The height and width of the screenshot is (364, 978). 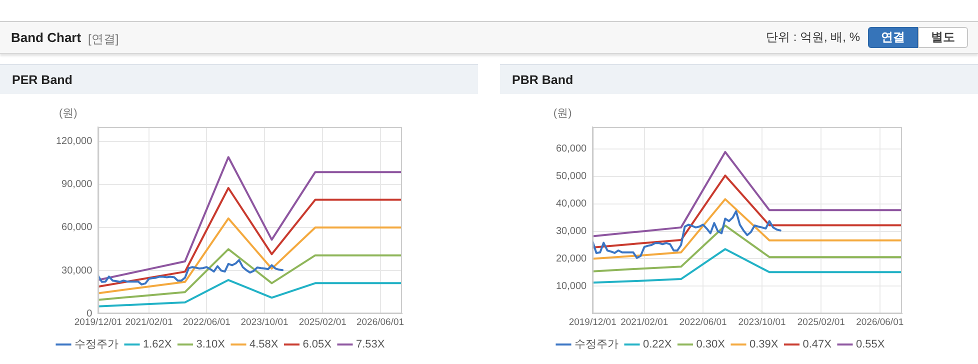 What do you see at coordinates (572, 286) in the screenshot?
I see `y-tick-label: 10,000` at bounding box center [572, 286].